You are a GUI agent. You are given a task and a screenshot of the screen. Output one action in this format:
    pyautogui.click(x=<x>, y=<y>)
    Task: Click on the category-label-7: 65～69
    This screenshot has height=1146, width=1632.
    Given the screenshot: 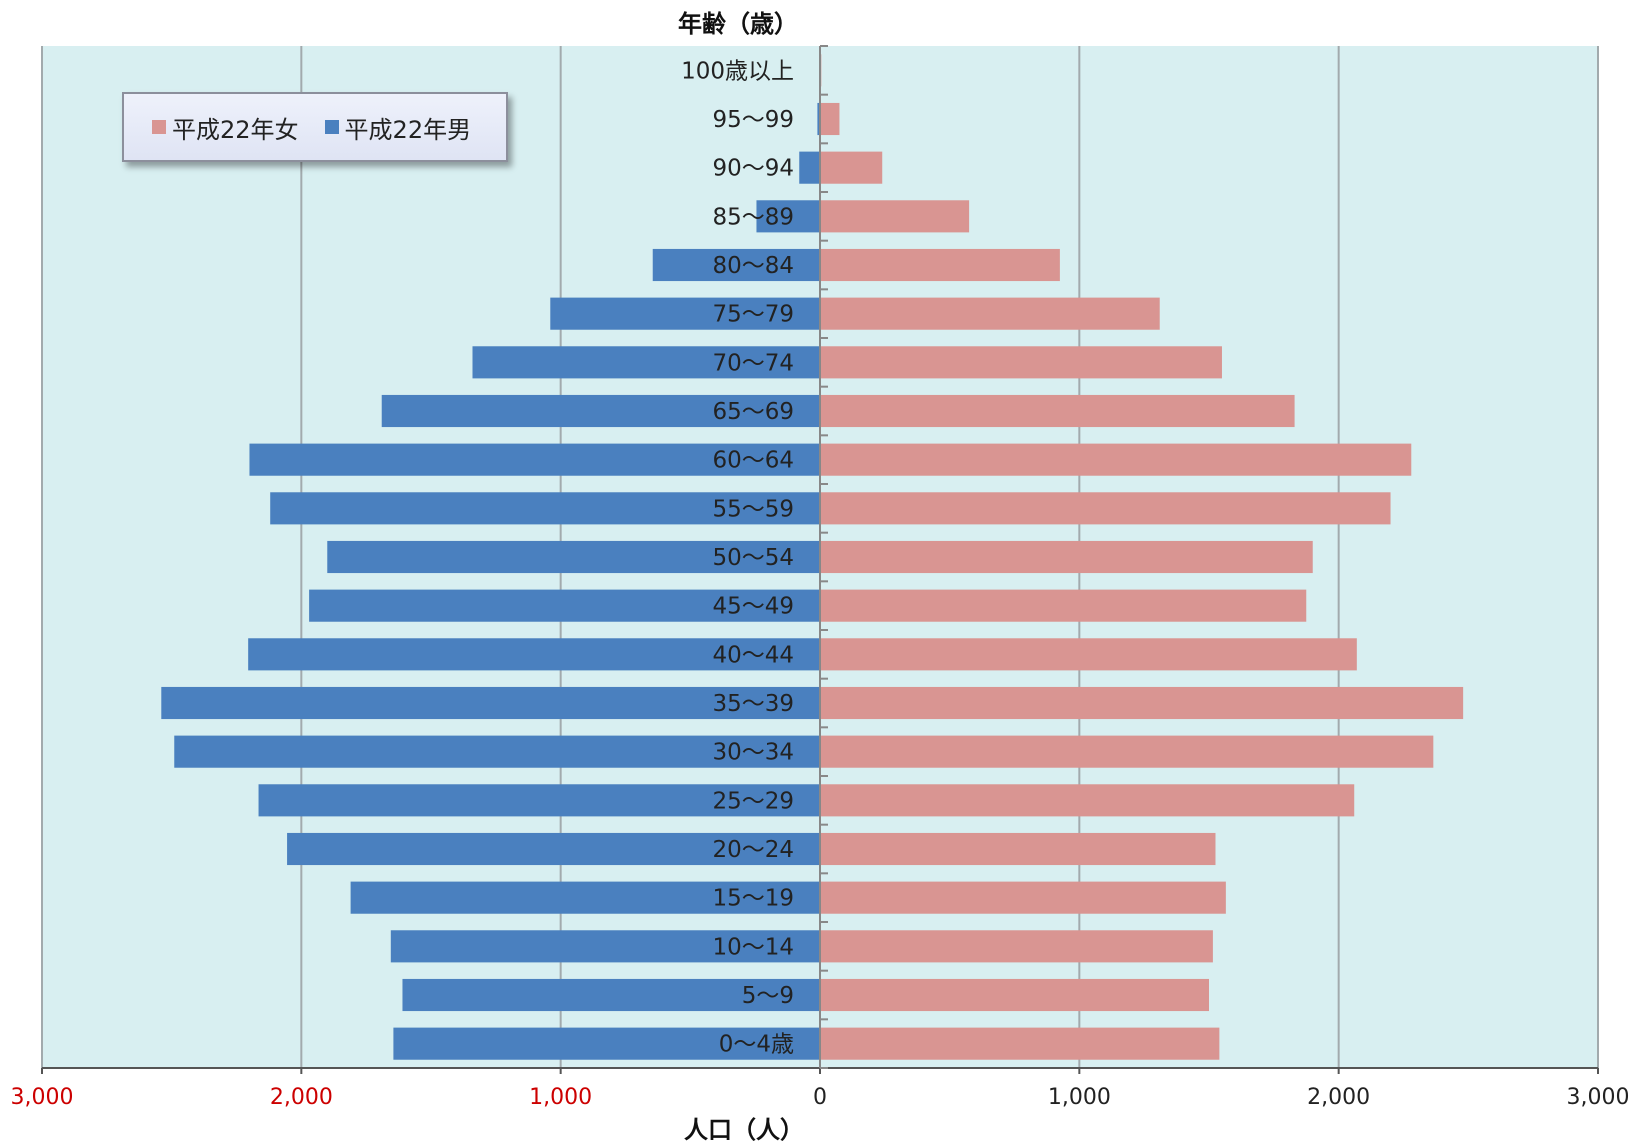 What is the action you would take?
    pyautogui.click(x=753, y=412)
    